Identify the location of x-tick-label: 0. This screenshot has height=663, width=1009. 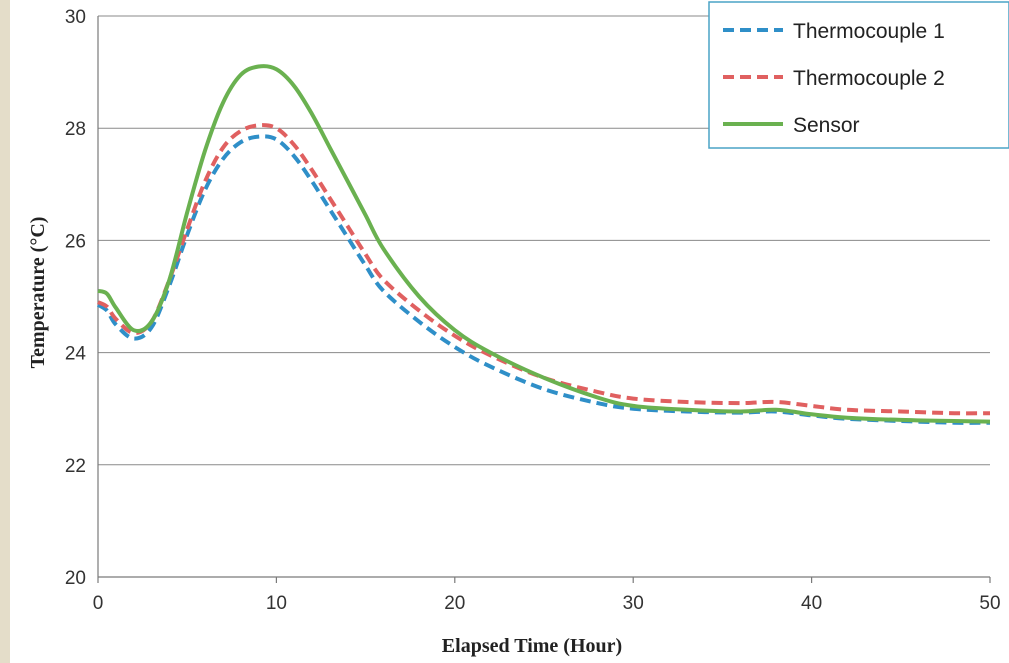
(98, 603).